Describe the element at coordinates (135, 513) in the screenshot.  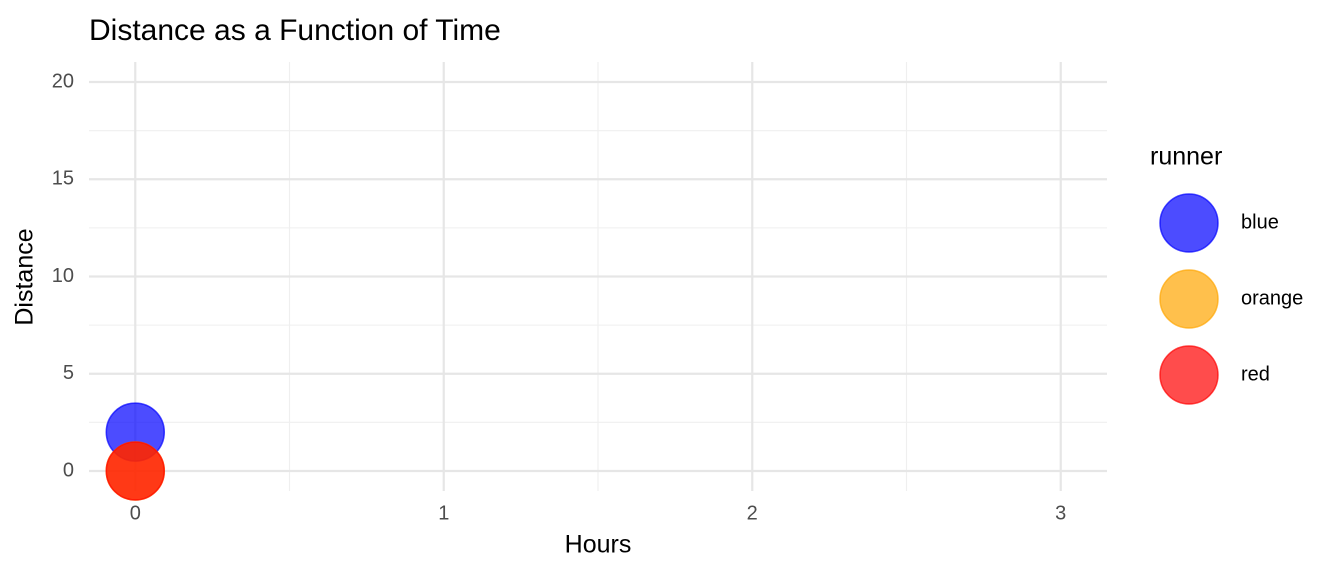
I see `x-tick-label: 0` at that location.